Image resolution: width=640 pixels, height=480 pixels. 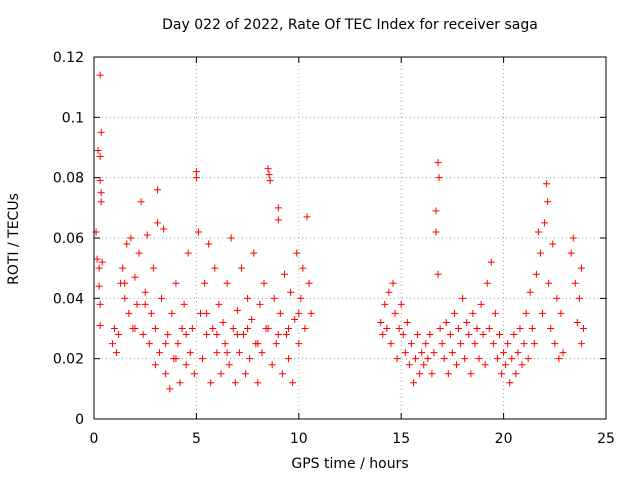 What do you see at coordinates (68, 299) in the screenshot?
I see `y-tick-label: 0.04` at bounding box center [68, 299].